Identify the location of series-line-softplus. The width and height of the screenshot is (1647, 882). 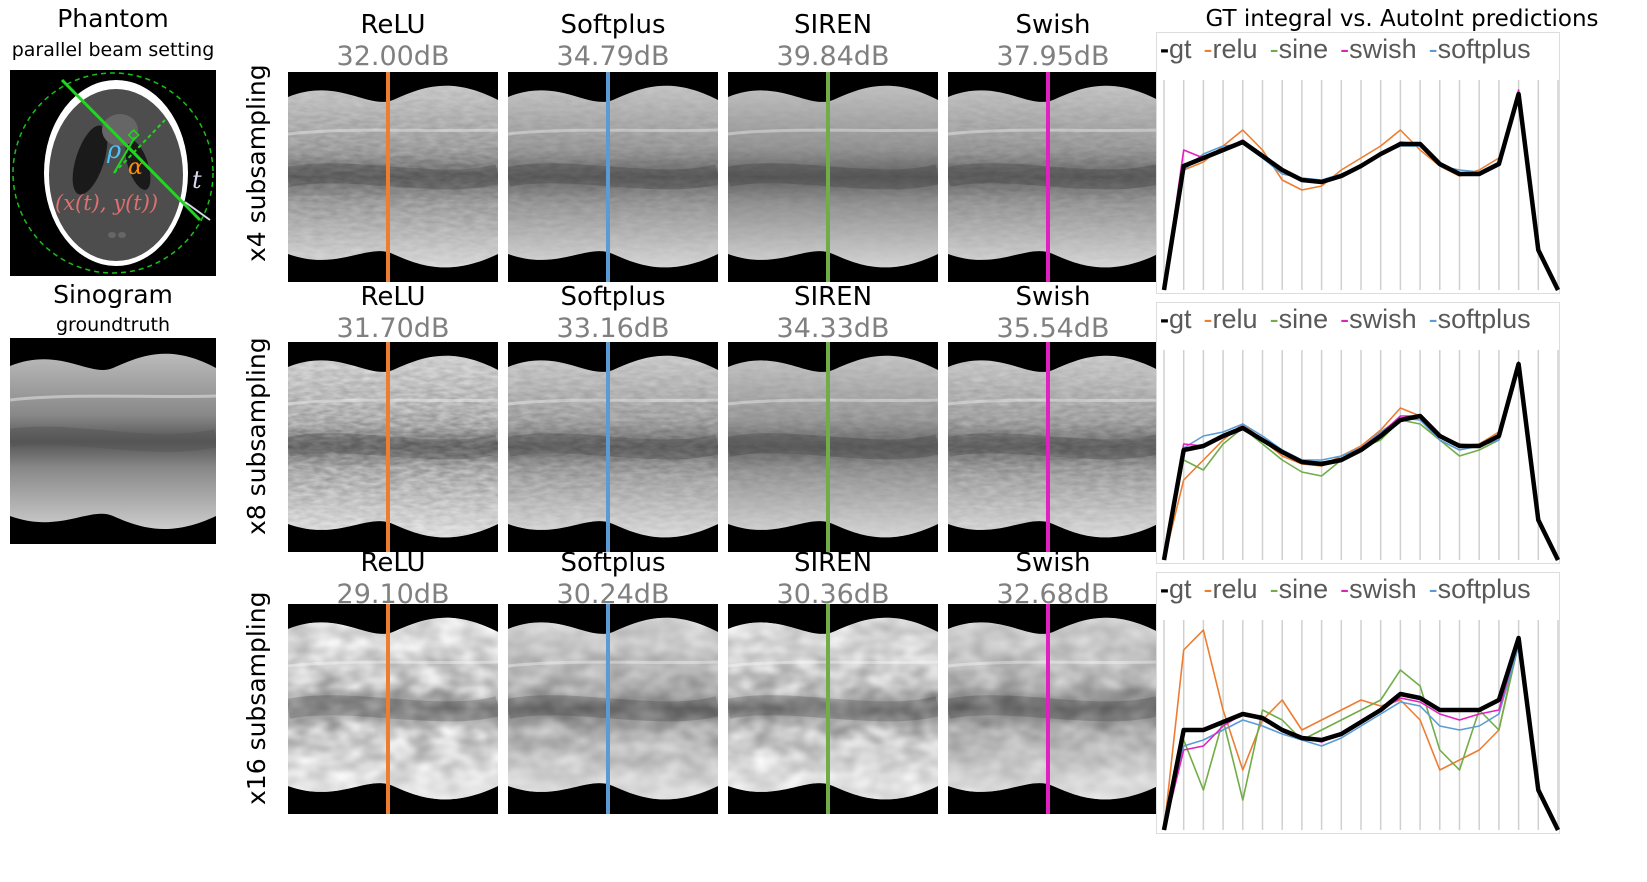
(1361, 738).